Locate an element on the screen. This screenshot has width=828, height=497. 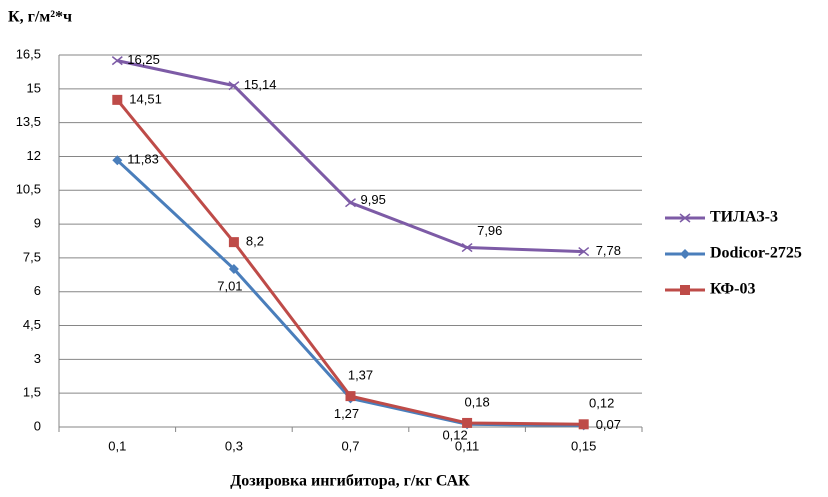
y-tick-label: 12 is located at coordinates (34, 155).